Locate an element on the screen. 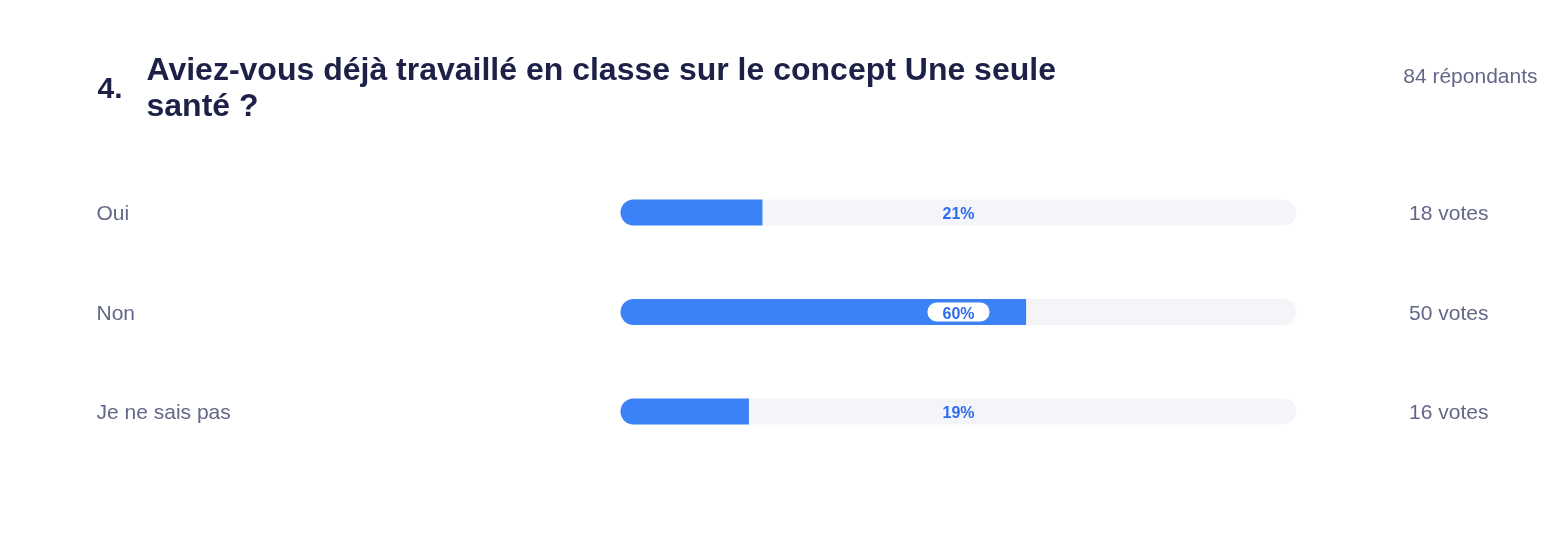 Image resolution: width=1558 pixels, height=534 pixels. chart-title: Aviez-vous déjà travaillé en classe sur le concept Une seule santé ? is located at coordinates (601, 86).